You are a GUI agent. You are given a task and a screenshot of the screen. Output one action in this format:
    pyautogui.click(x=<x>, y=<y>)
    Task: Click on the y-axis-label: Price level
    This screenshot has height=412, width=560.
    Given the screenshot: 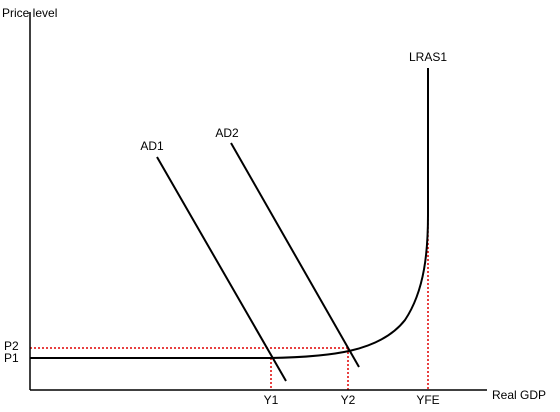 What is the action you would take?
    pyautogui.click(x=29, y=13)
    